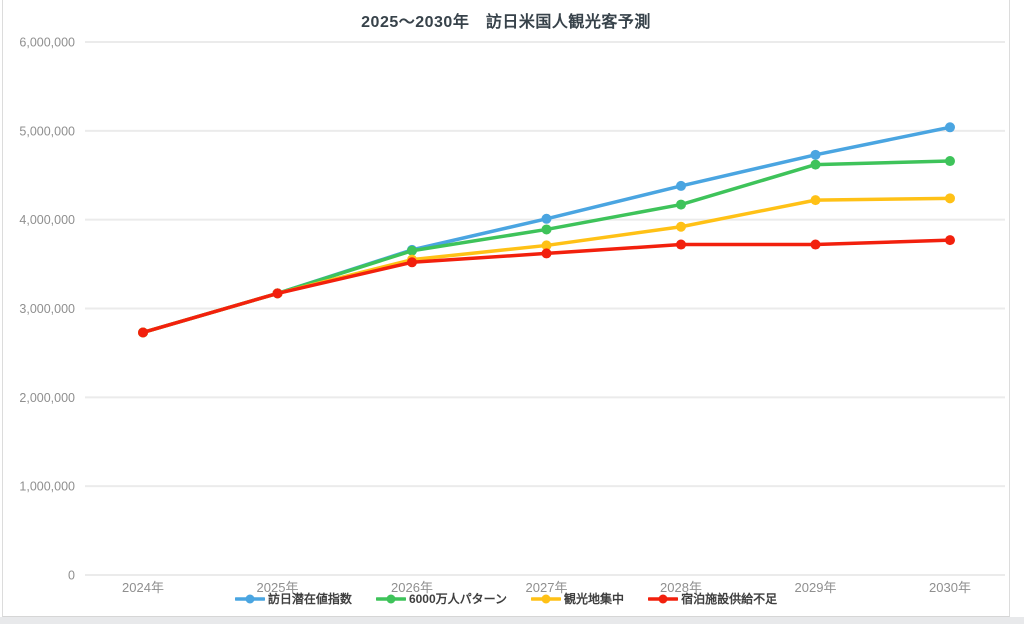  I want to click on legend-item-6000万人パターン: 6000万人パターン, so click(441, 598).